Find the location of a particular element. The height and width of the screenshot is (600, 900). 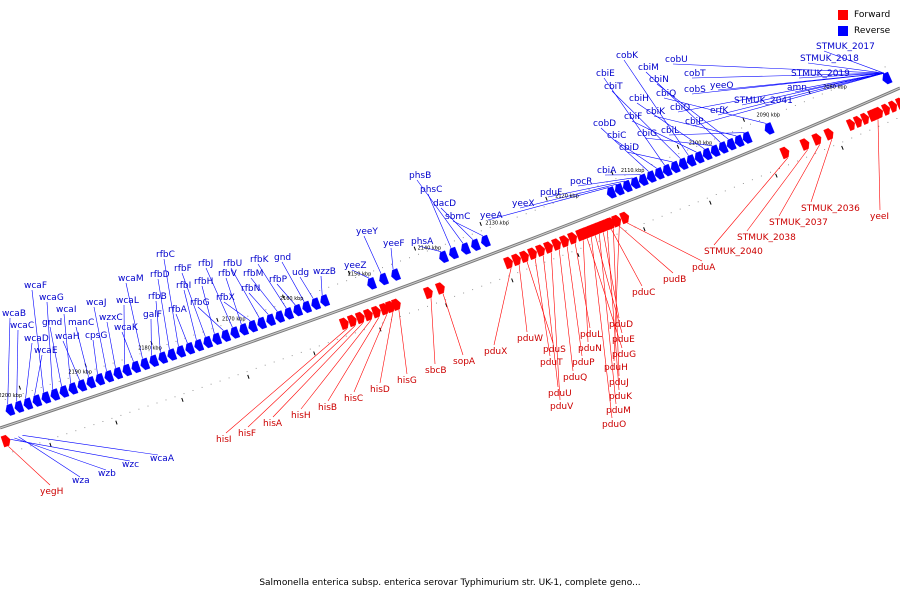

gene-label-hisd: hisD is located at coordinates (380, 390).